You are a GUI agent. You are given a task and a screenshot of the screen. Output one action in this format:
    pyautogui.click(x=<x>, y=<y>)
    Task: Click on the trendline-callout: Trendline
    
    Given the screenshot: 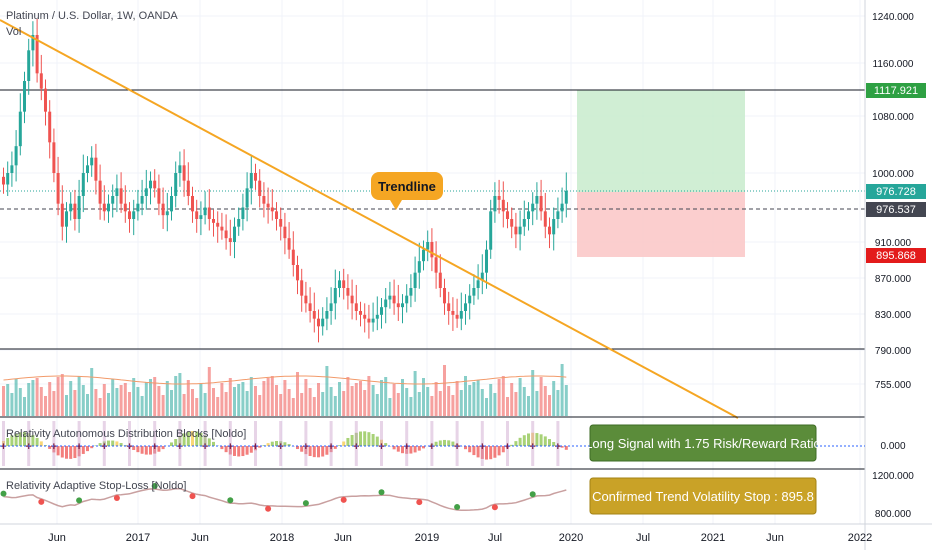 What is the action you would take?
    pyautogui.click(x=407, y=191)
    